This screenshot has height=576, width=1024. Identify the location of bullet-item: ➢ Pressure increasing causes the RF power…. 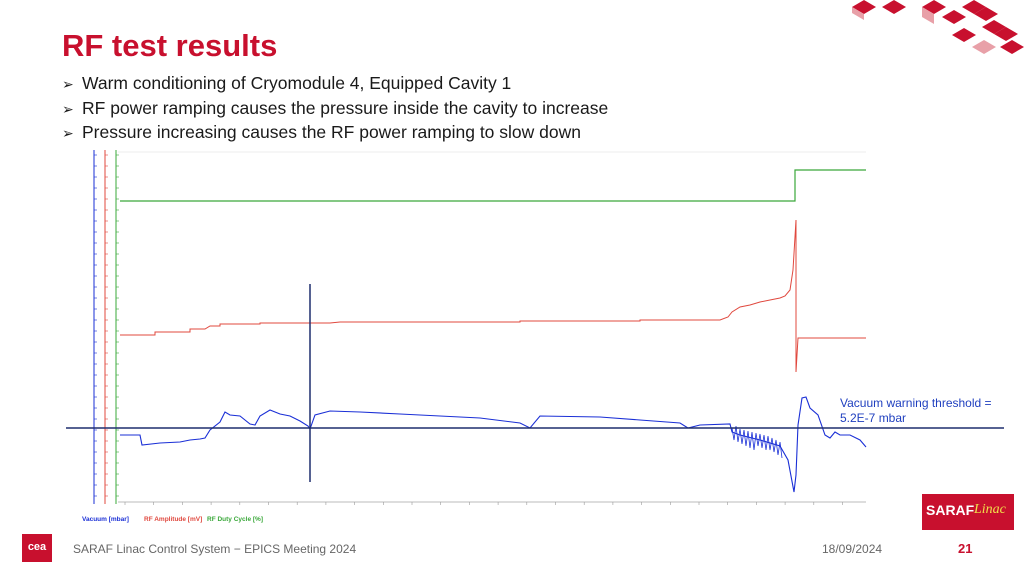
(335, 133).